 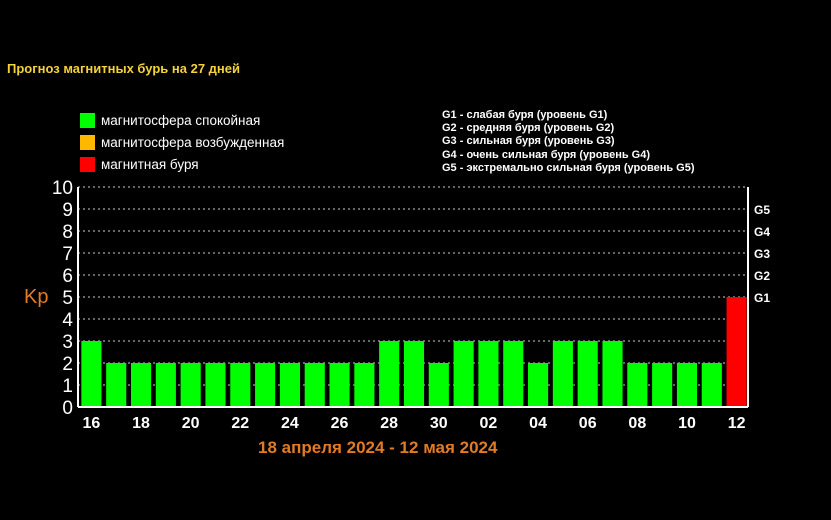 I want to click on x-tick-label: 08, so click(x=637, y=423).